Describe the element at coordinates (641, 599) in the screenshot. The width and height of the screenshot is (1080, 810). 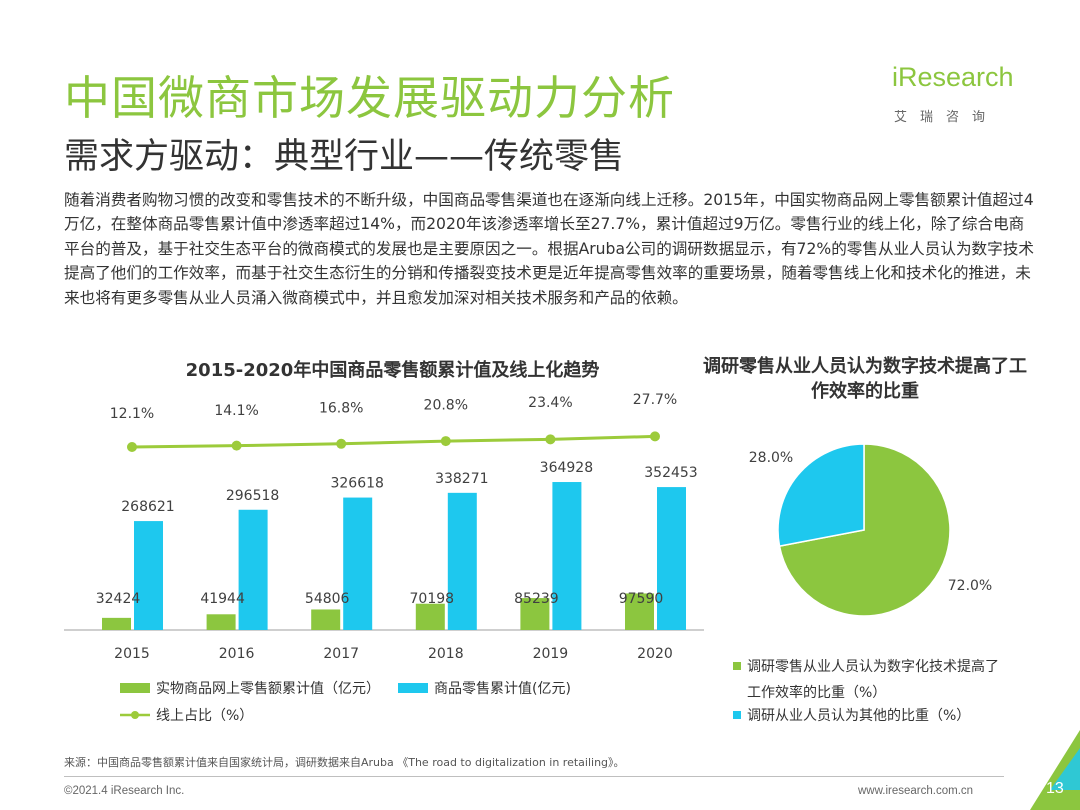
I see `data-label-online-2020: 97590` at that location.